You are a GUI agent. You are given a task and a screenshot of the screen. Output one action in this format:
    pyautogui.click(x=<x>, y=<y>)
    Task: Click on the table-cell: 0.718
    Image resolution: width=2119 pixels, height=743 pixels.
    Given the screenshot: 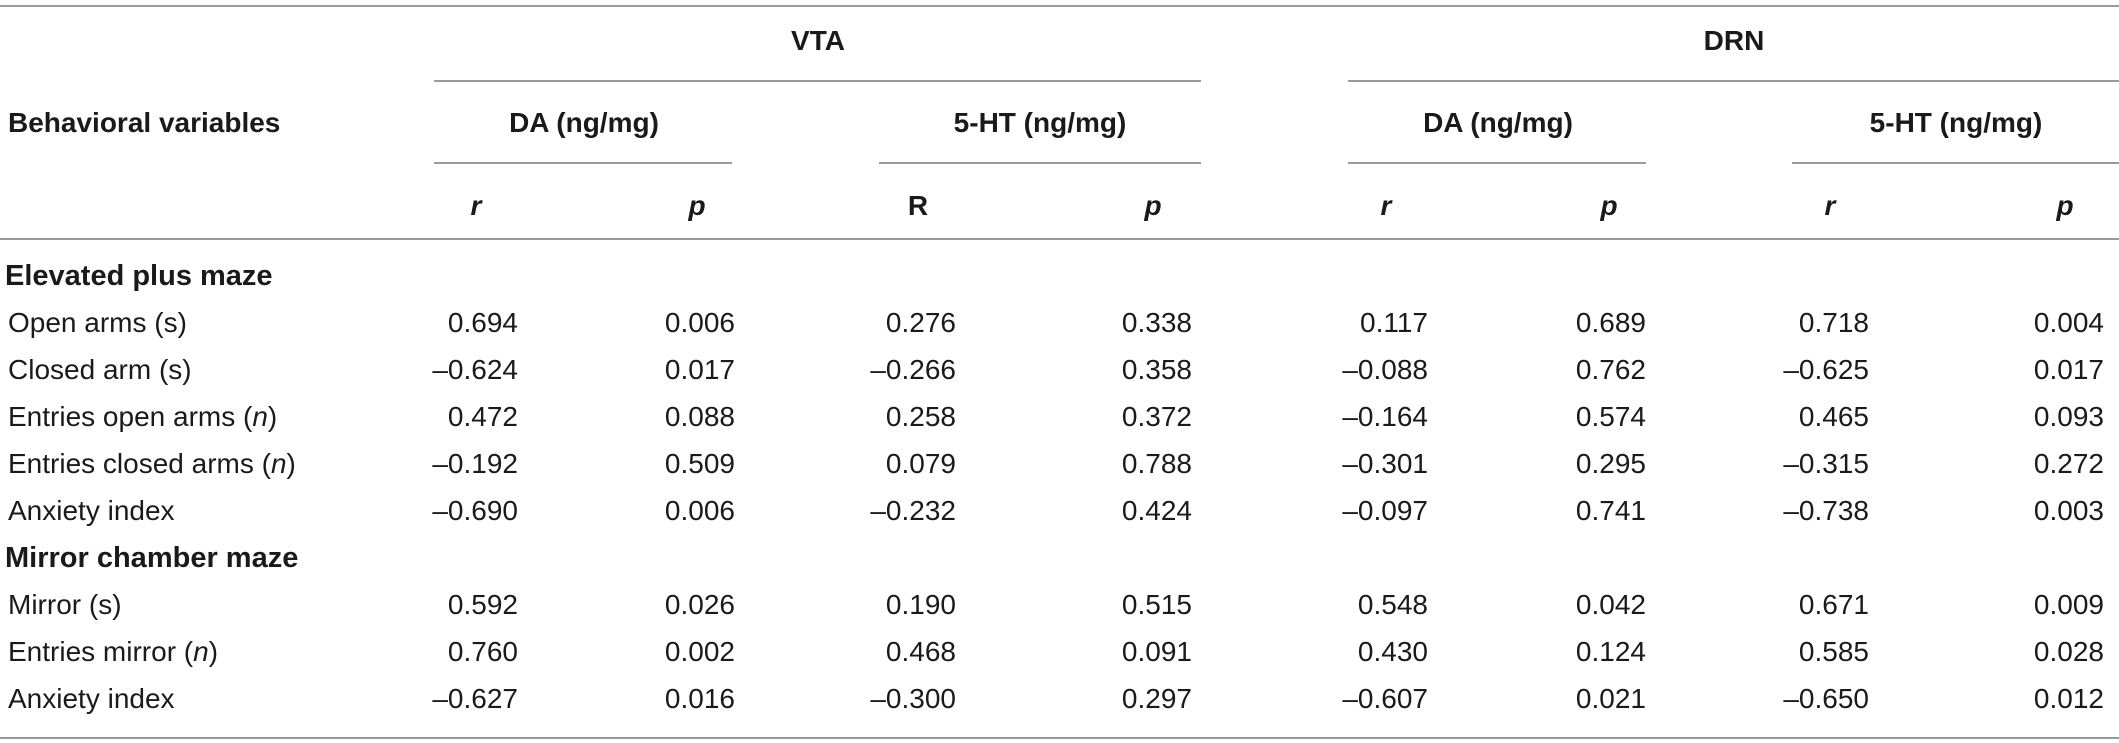 What is the action you would take?
    pyautogui.click(x=1833, y=322)
    